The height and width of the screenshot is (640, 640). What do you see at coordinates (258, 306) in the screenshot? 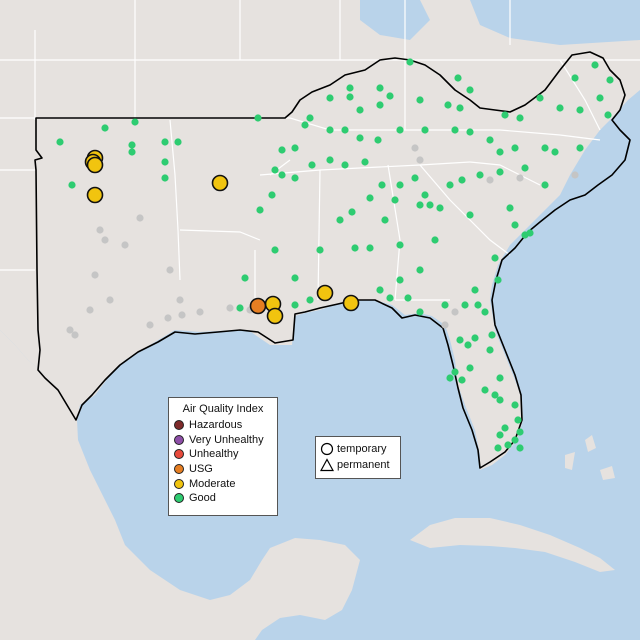
I see `station-usg-marker` at bounding box center [258, 306].